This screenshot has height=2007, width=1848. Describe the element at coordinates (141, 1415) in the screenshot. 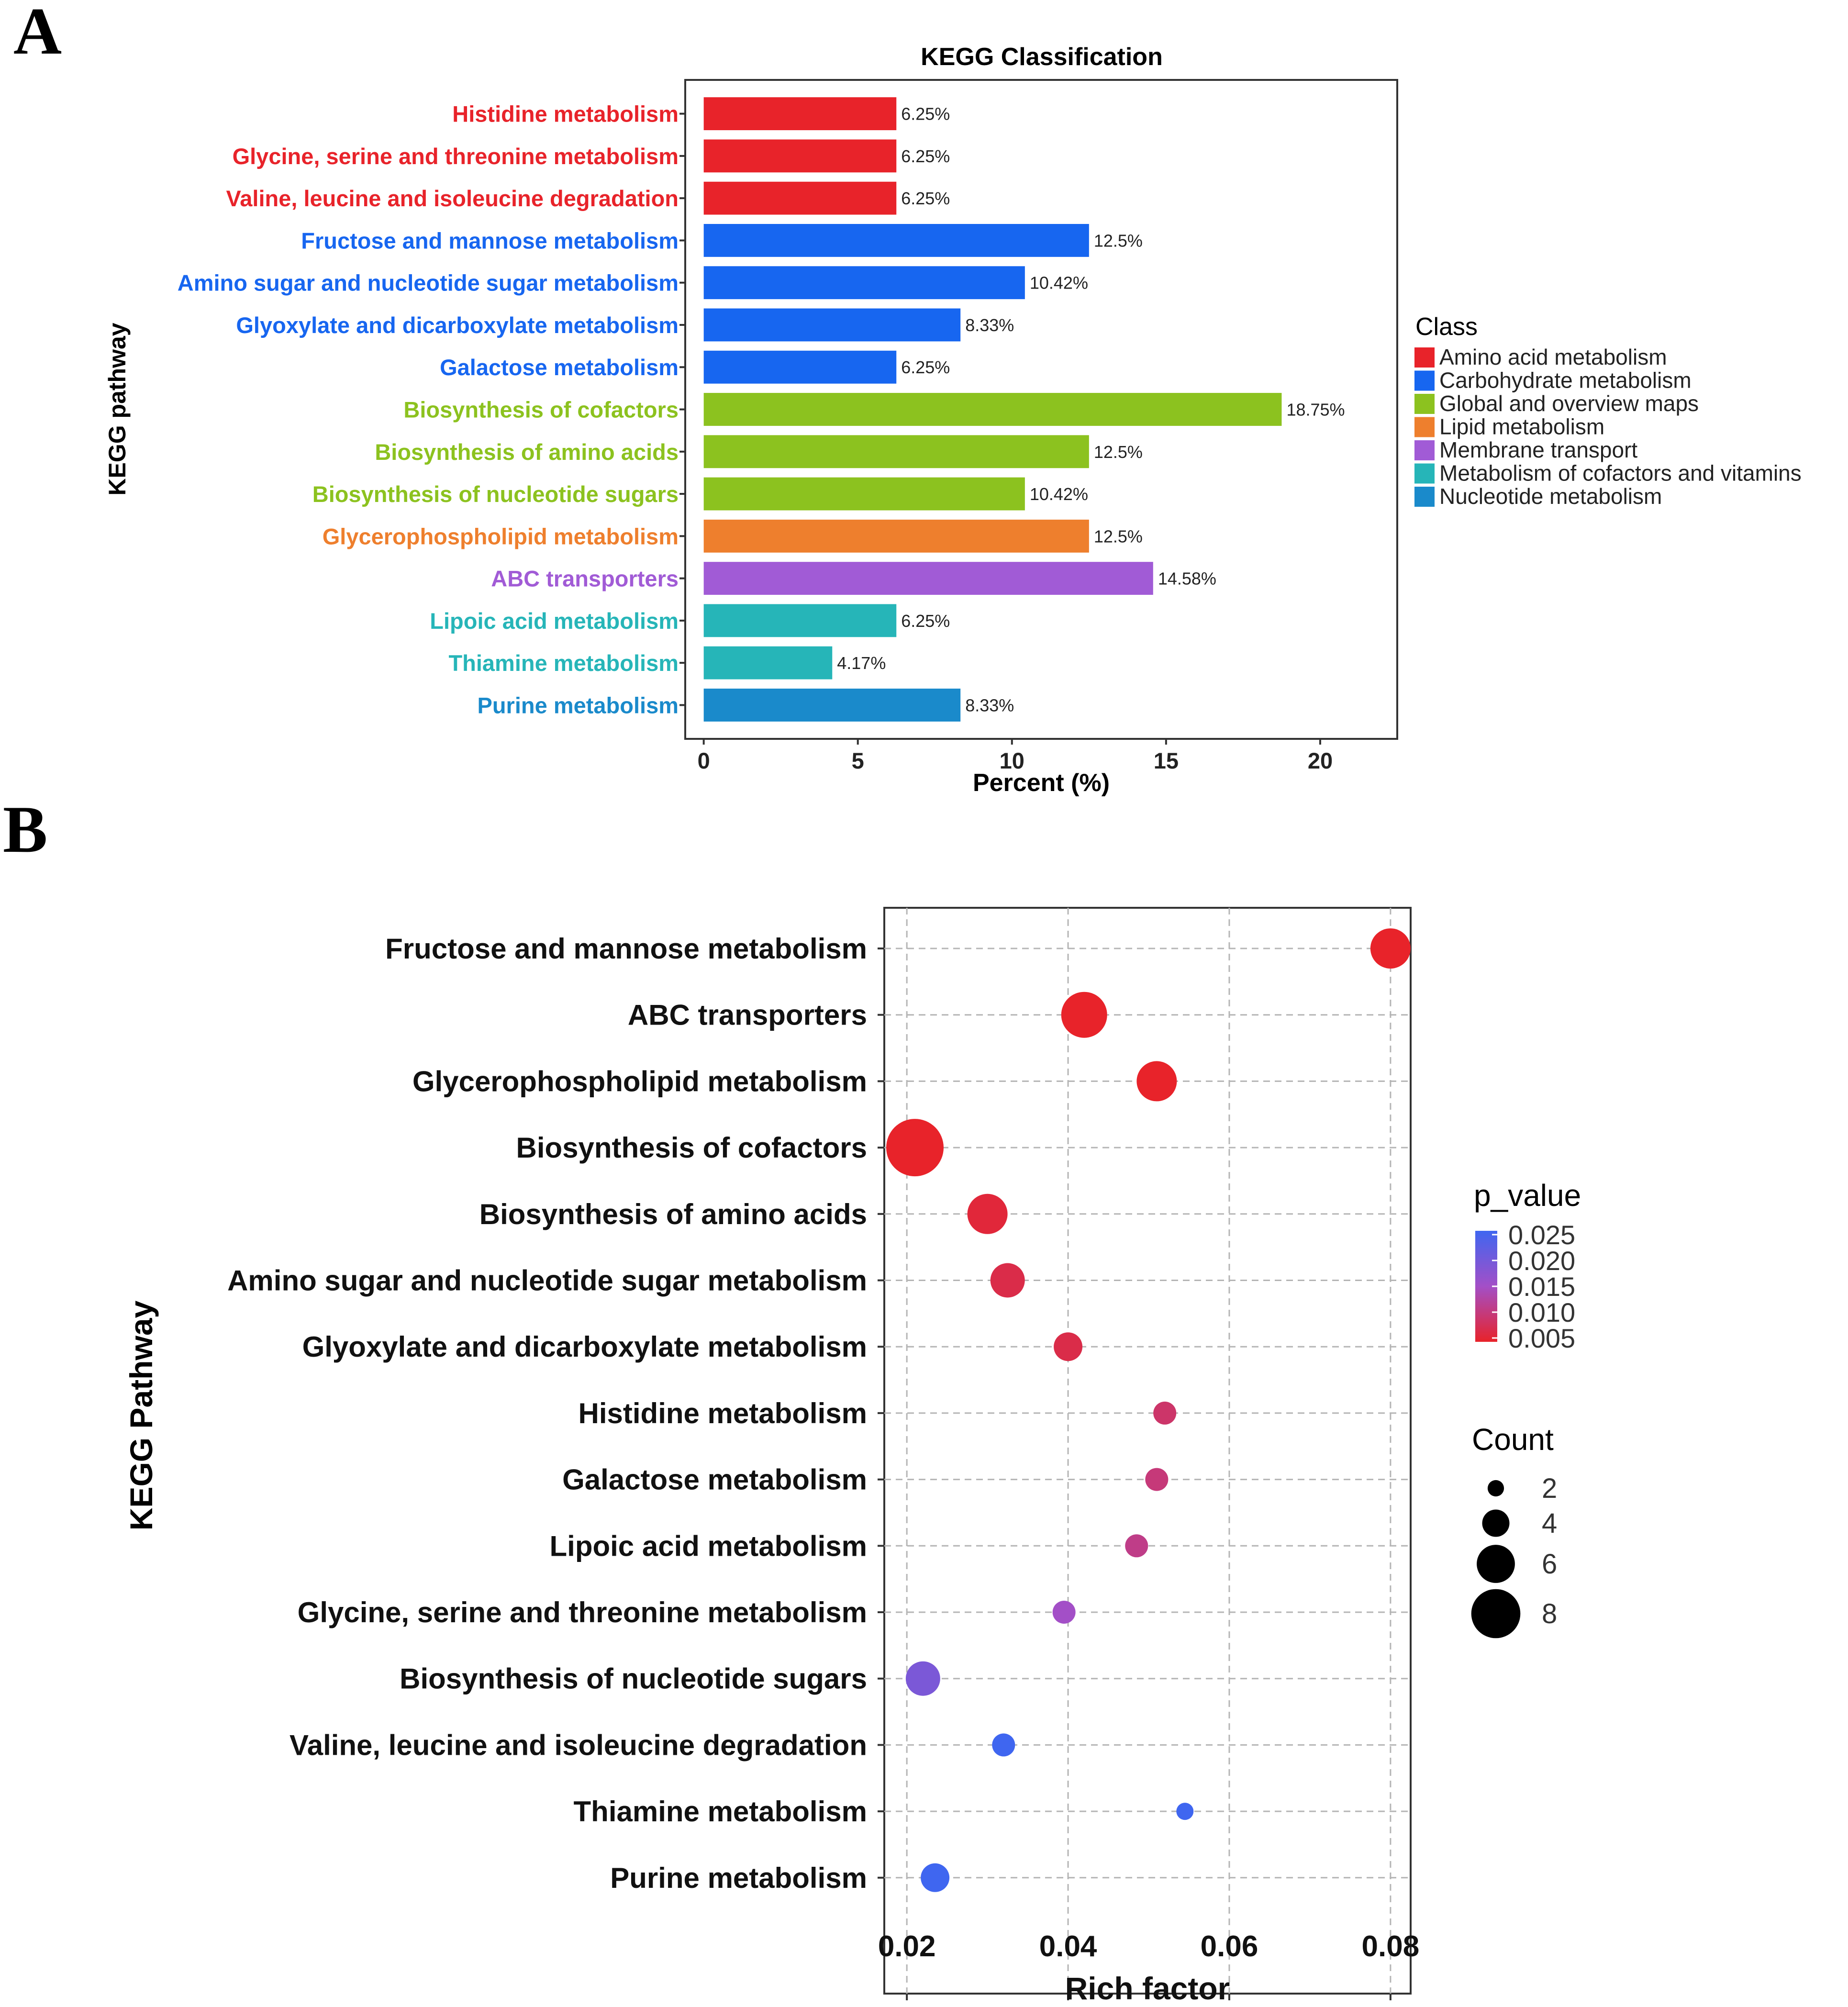

I see `bubble-y-axis-label: KEGG Pathway` at that location.